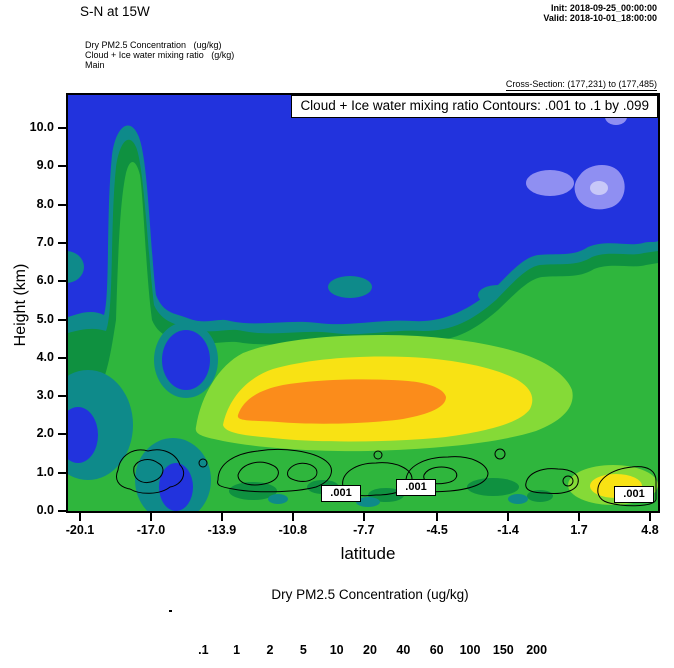 The height and width of the screenshot is (668, 674). Describe the element at coordinates (115, 11) in the screenshot. I see `page-title: S-N at 15W` at that location.